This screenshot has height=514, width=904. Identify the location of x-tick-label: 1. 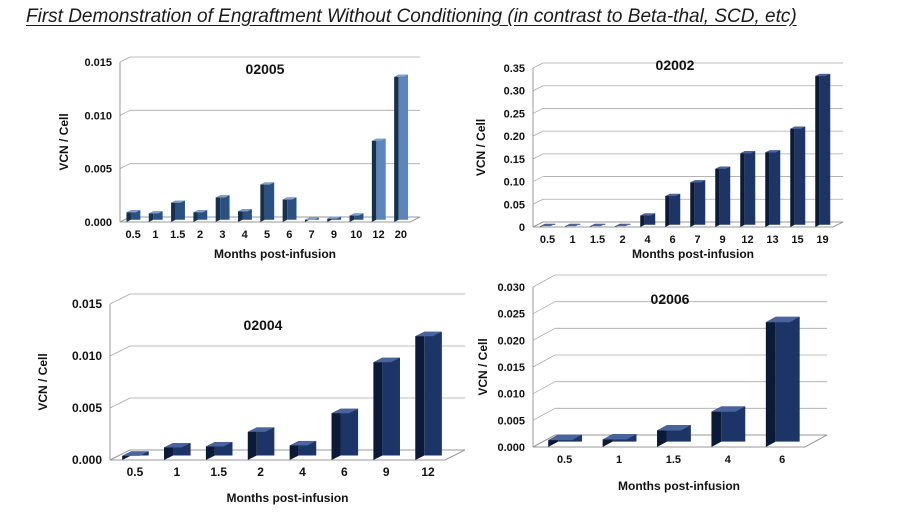
(176, 472).